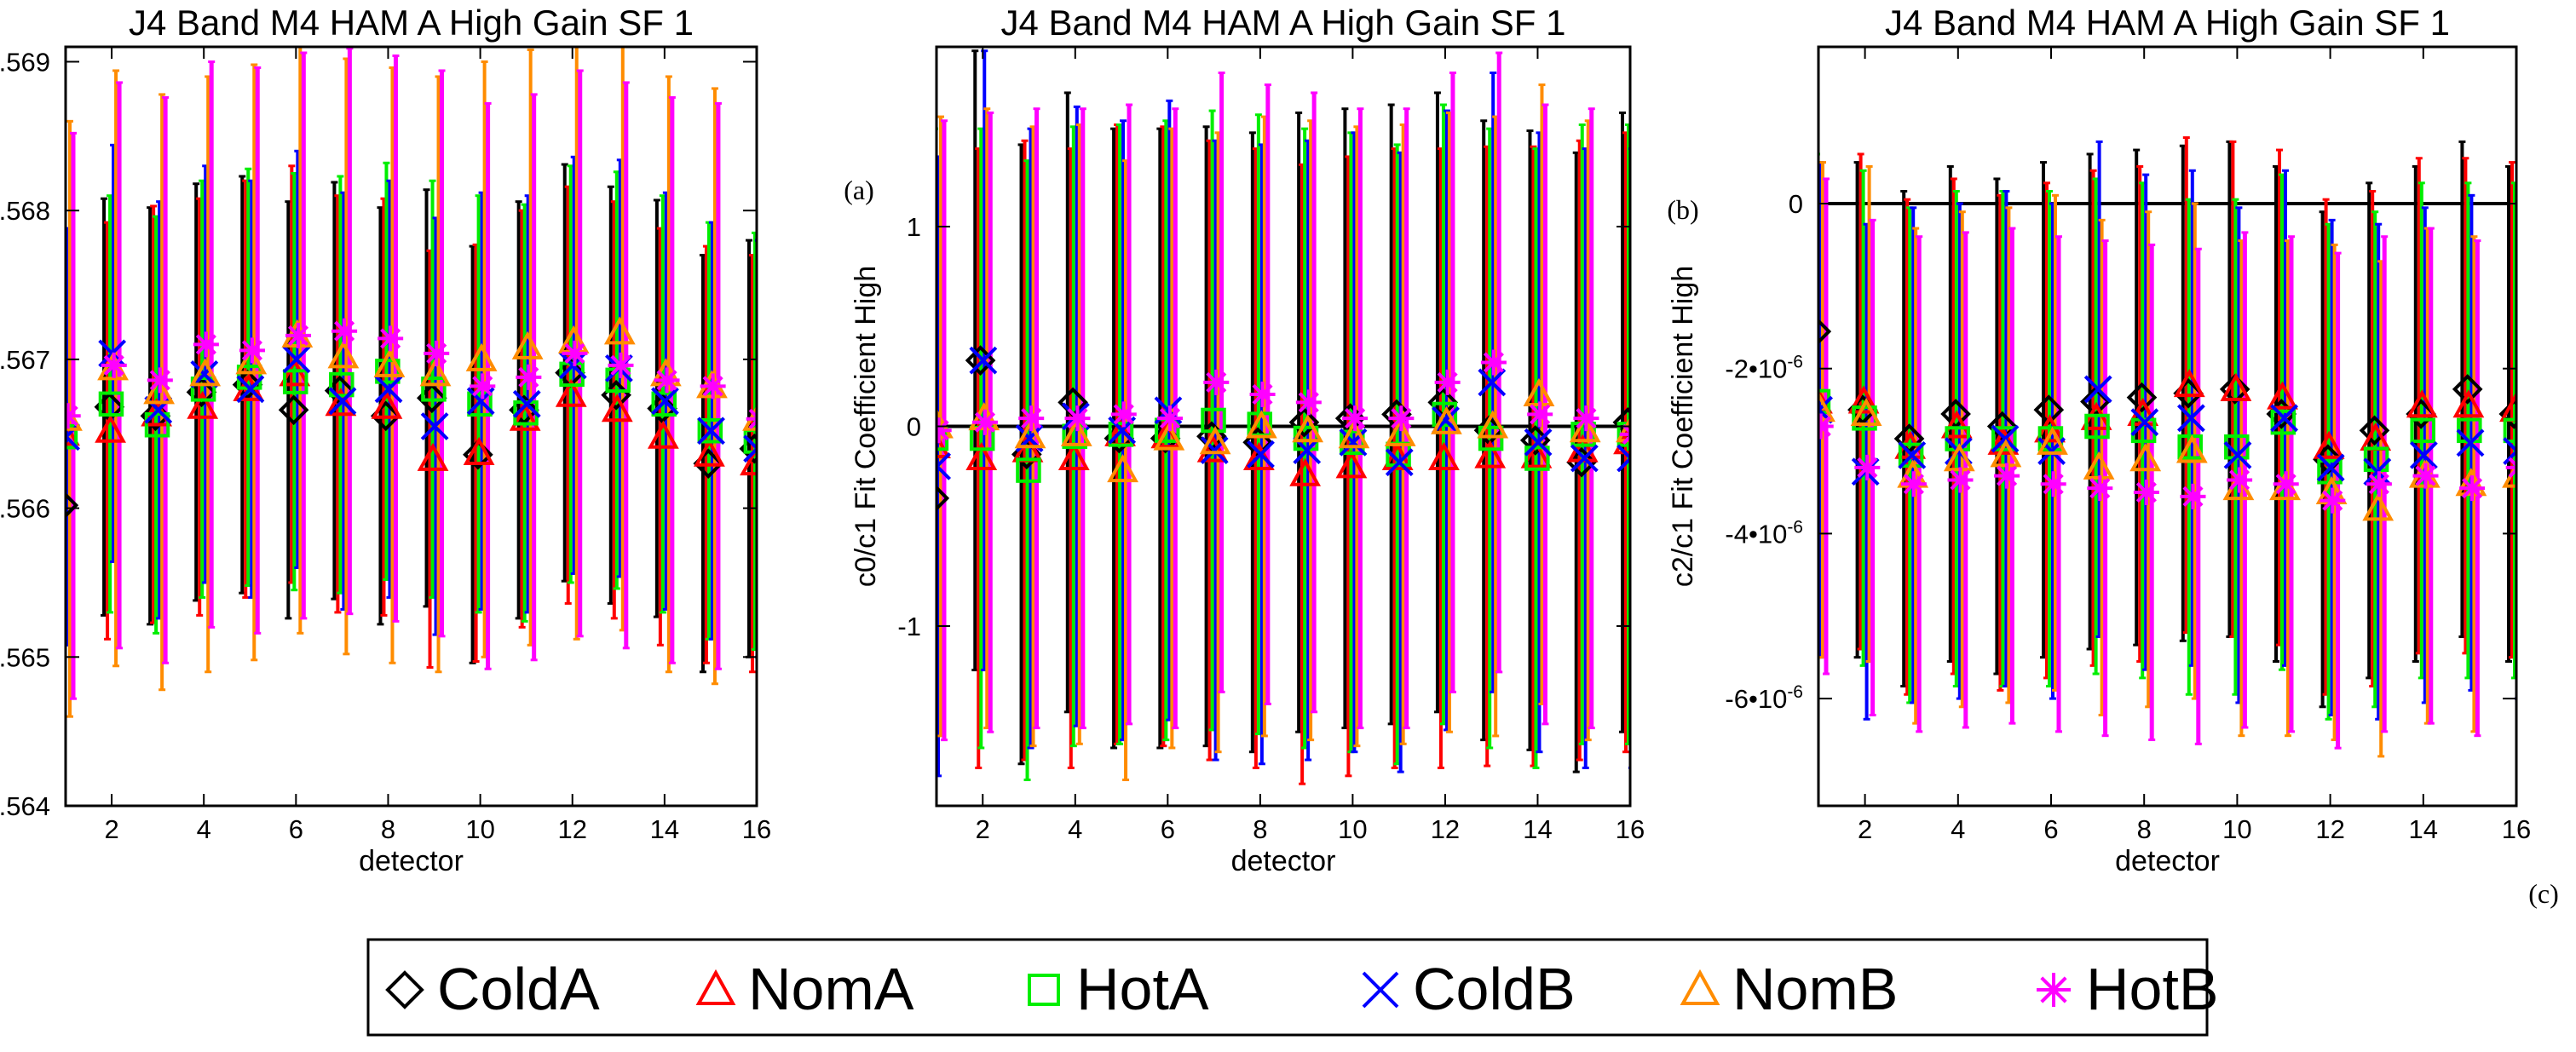 The width and height of the screenshot is (2576, 1052). I want to click on y-tick-label: 0.568, so click(25, 211).